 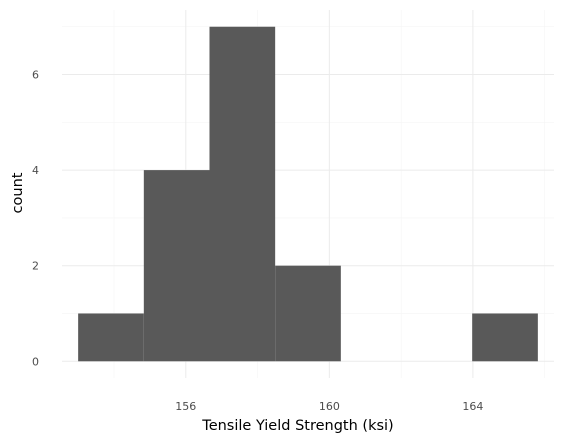 What do you see at coordinates (297, 426) in the screenshot?
I see `x-axis-title: Tensile Yield Strength (ksi)` at bounding box center [297, 426].